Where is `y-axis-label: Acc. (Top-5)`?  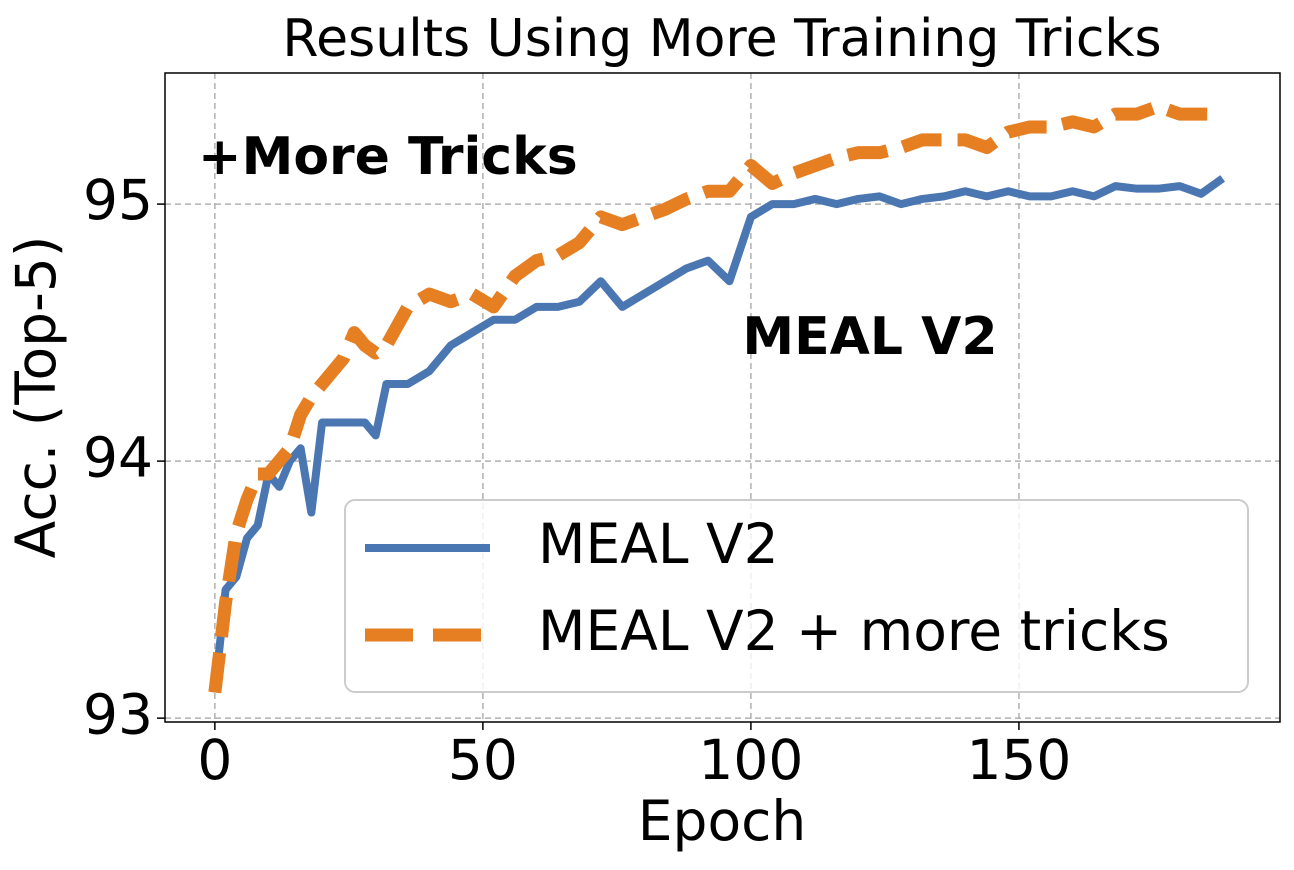 y-axis-label: Acc. (Top-5) is located at coordinates (36, 397).